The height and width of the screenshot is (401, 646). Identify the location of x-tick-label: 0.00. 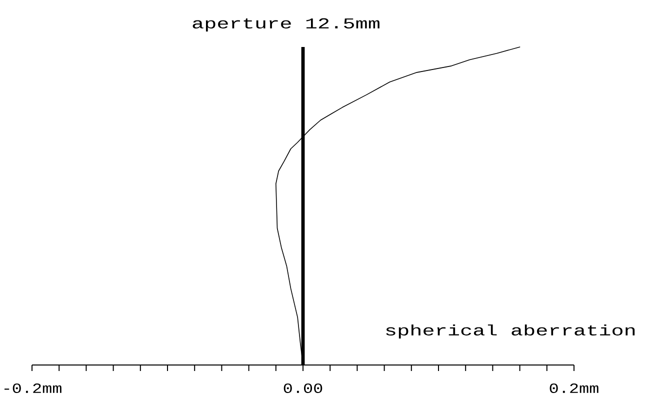
(303, 389).